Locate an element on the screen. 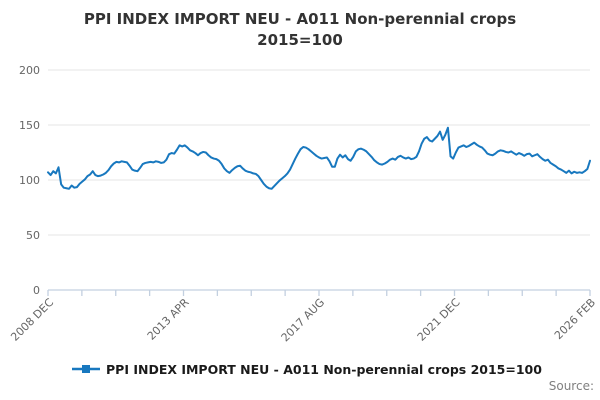  y-axis-tick-label: 100 is located at coordinates (29, 180).